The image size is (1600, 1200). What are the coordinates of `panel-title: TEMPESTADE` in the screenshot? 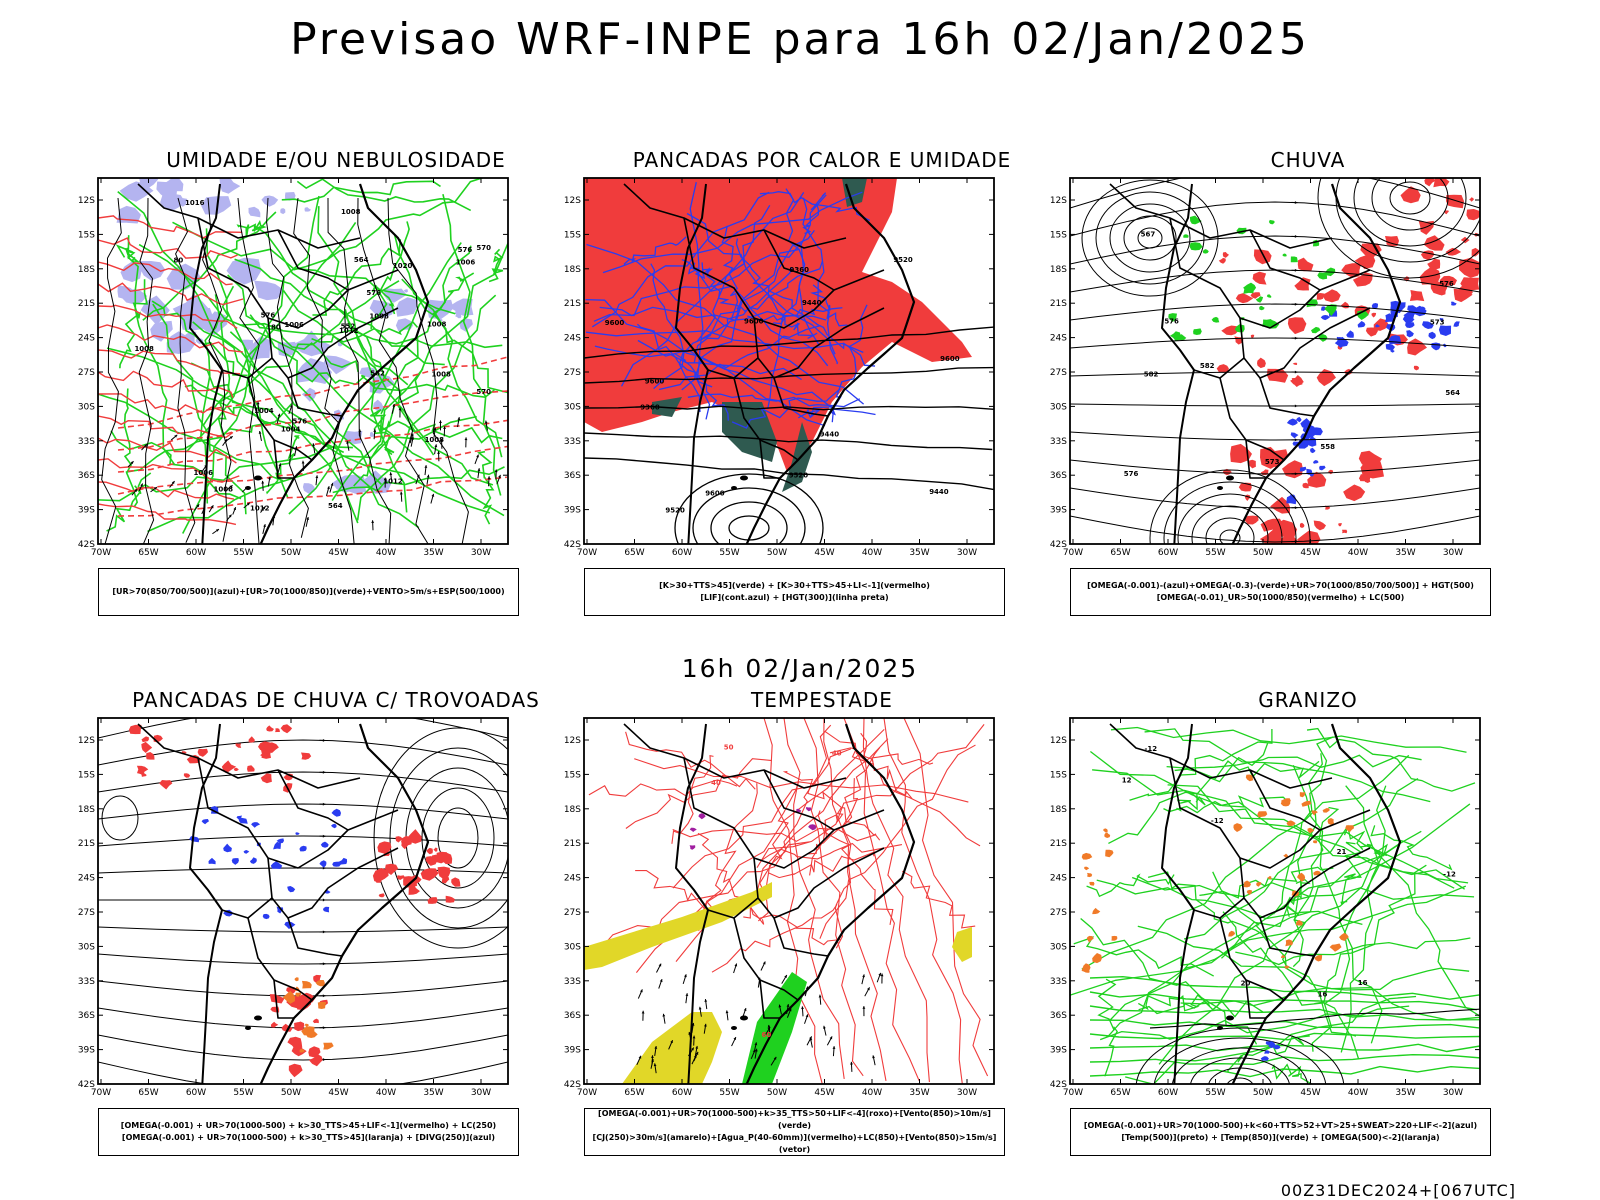 It's located at (822, 700).